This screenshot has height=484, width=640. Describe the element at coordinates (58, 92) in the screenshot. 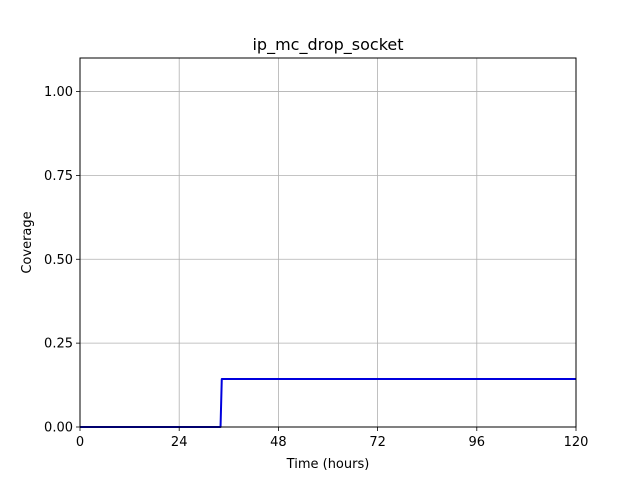

I see `y-tick-label: 1.00` at that location.